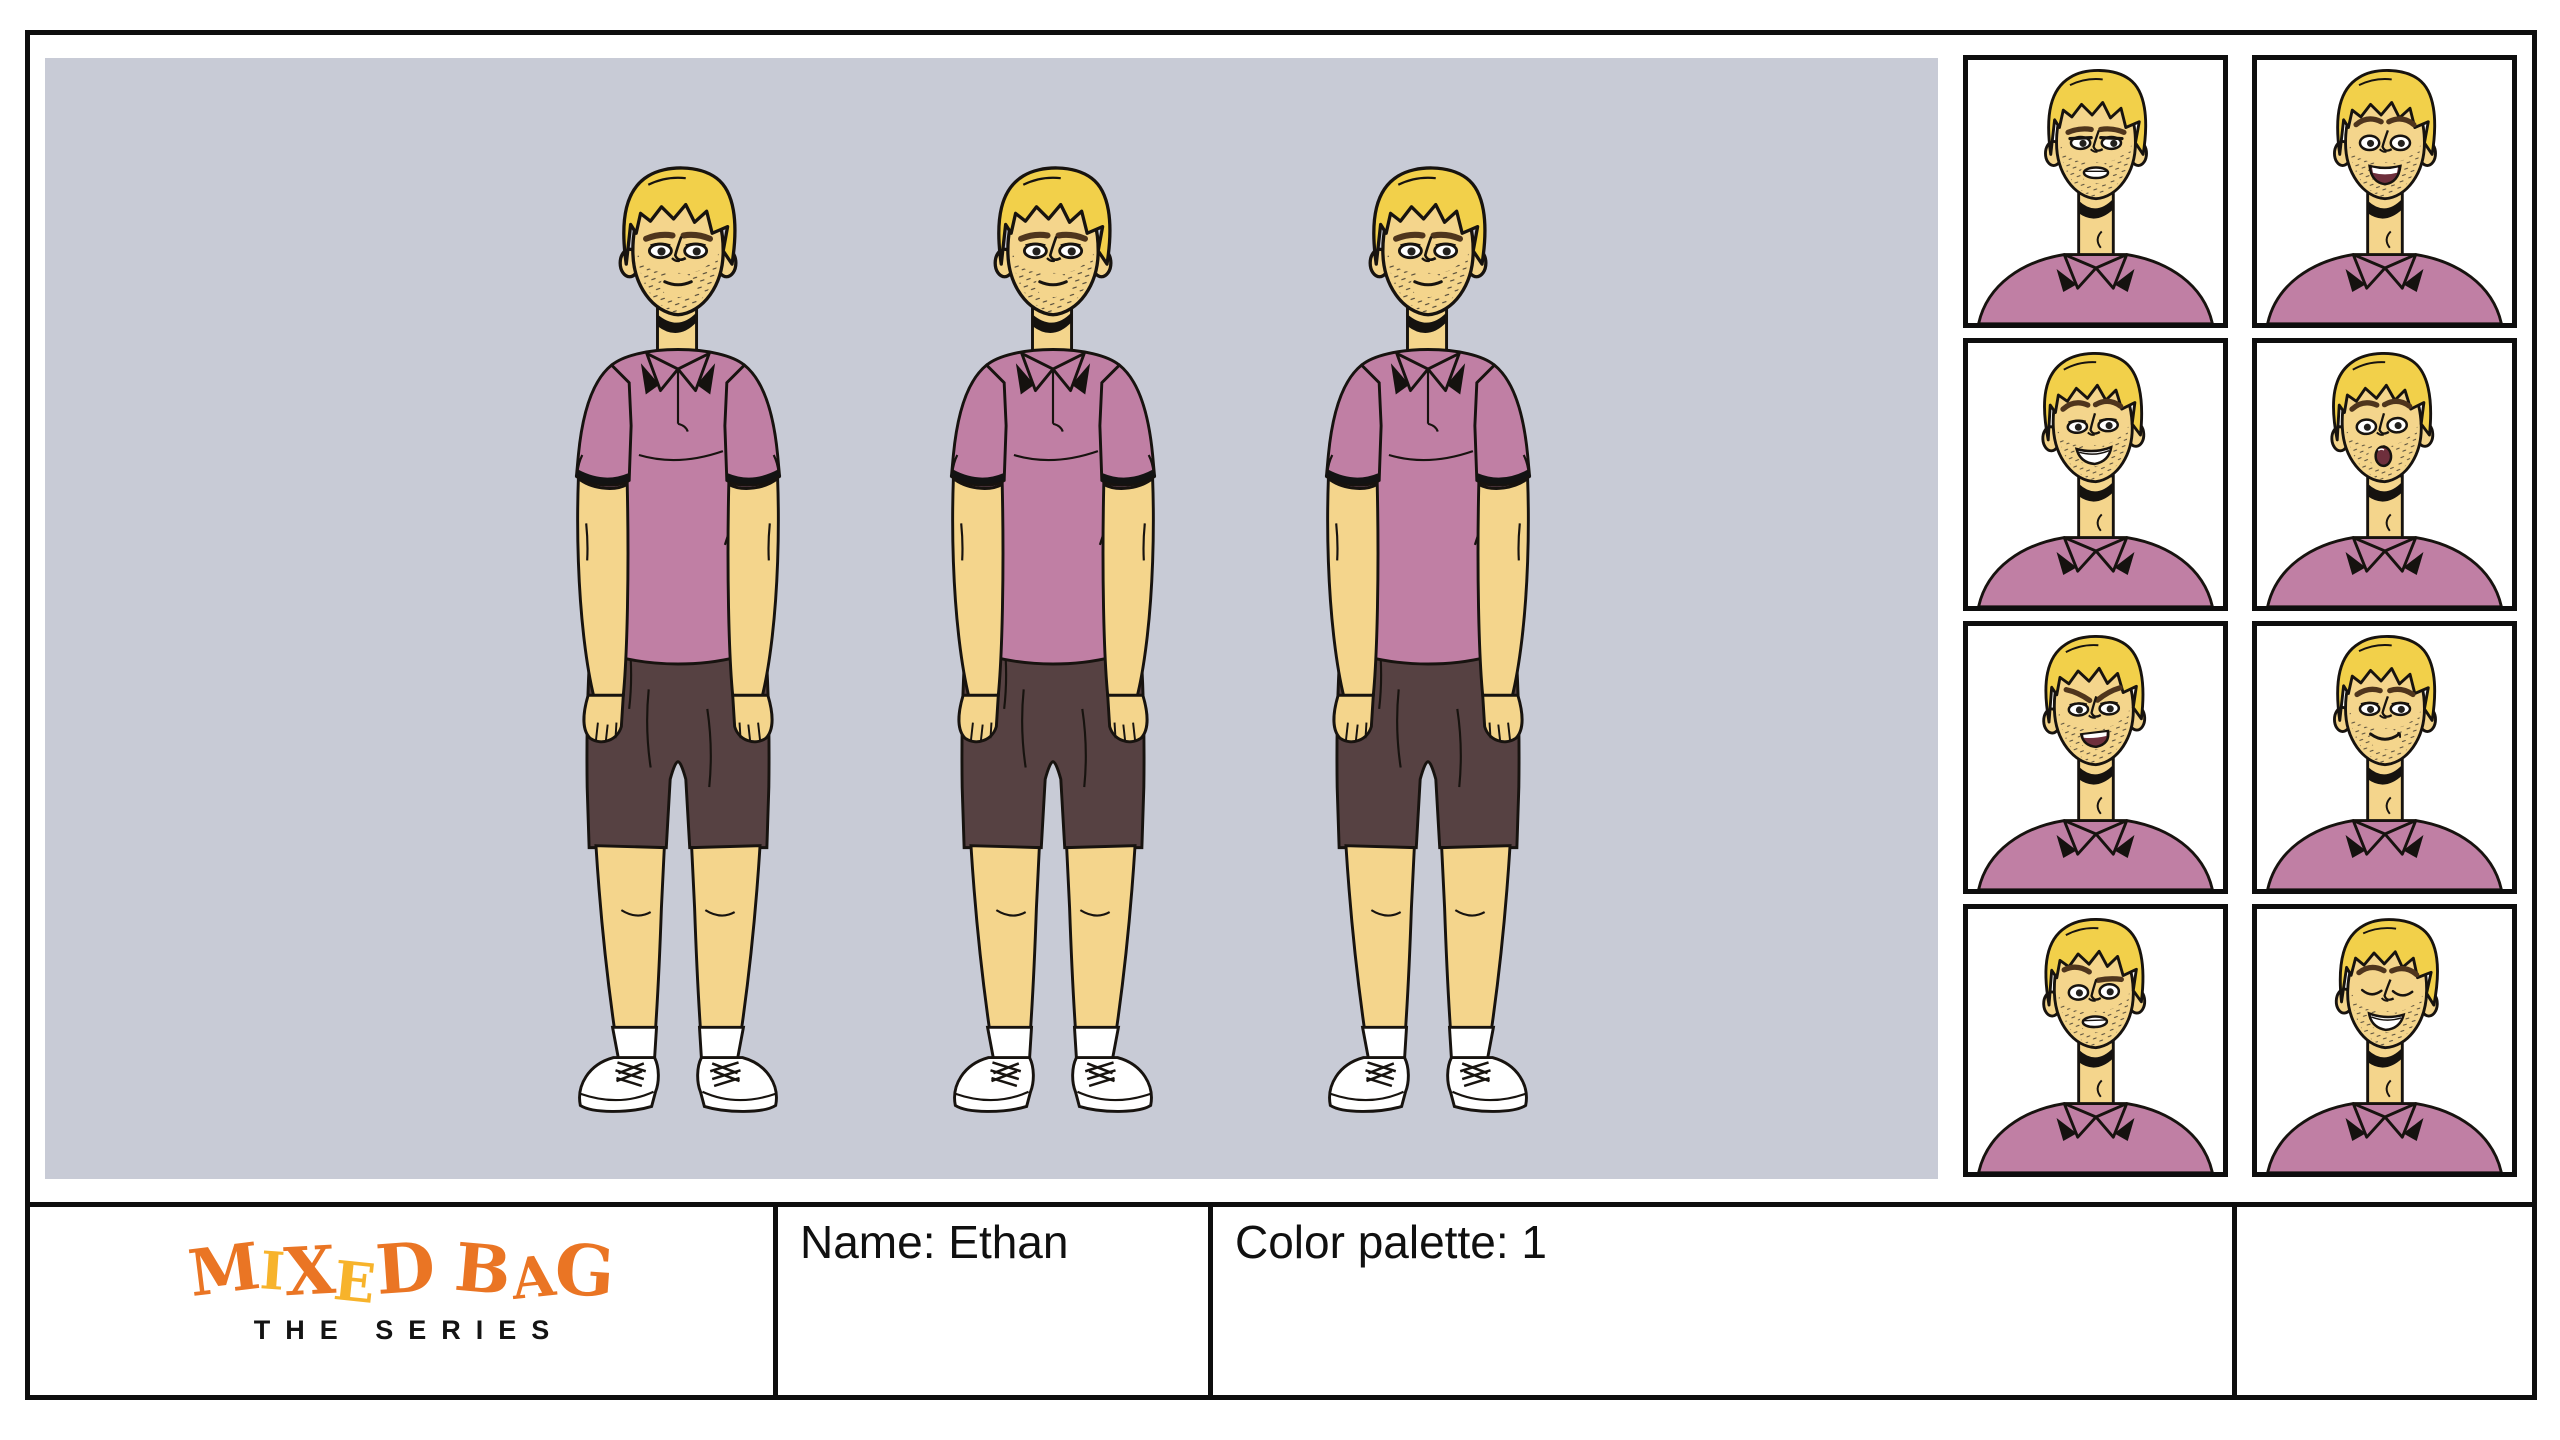 This screenshot has height=1440, width=2560. What do you see at coordinates (2095, 757) in the screenshot?
I see `expression-panel-angry-talking` at bounding box center [2095, 757].